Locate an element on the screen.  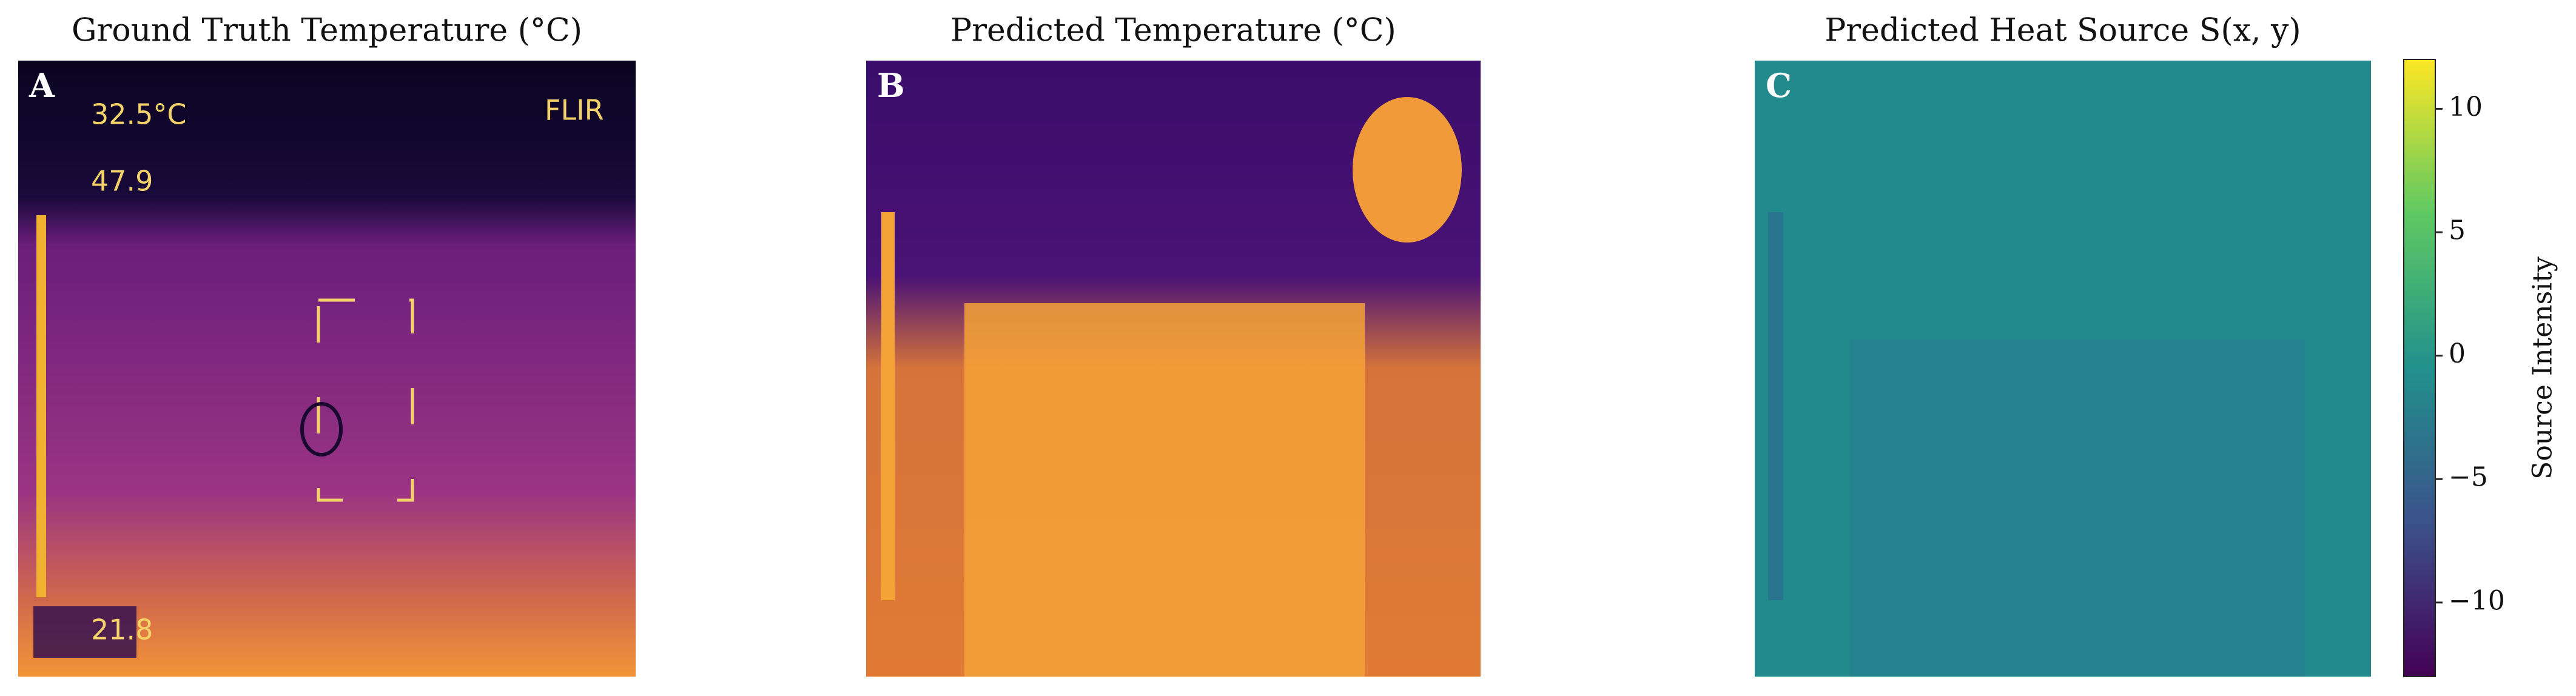
overlay-text: FLIR is located at coordinates (574, 110).